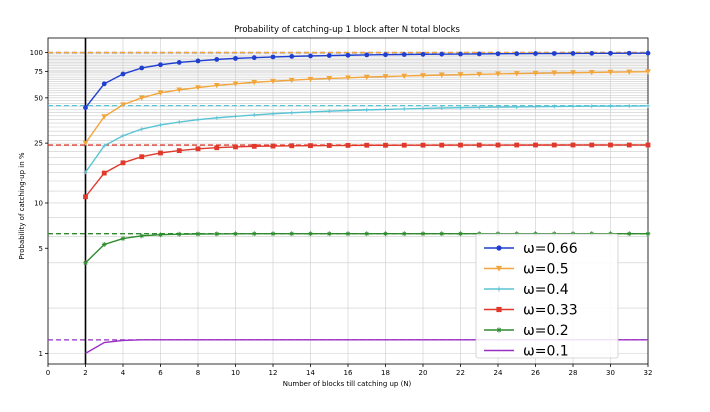 Image resolution: width=710 pixels, height=412 pixels. I want to click on series-line, so click(366, 171).